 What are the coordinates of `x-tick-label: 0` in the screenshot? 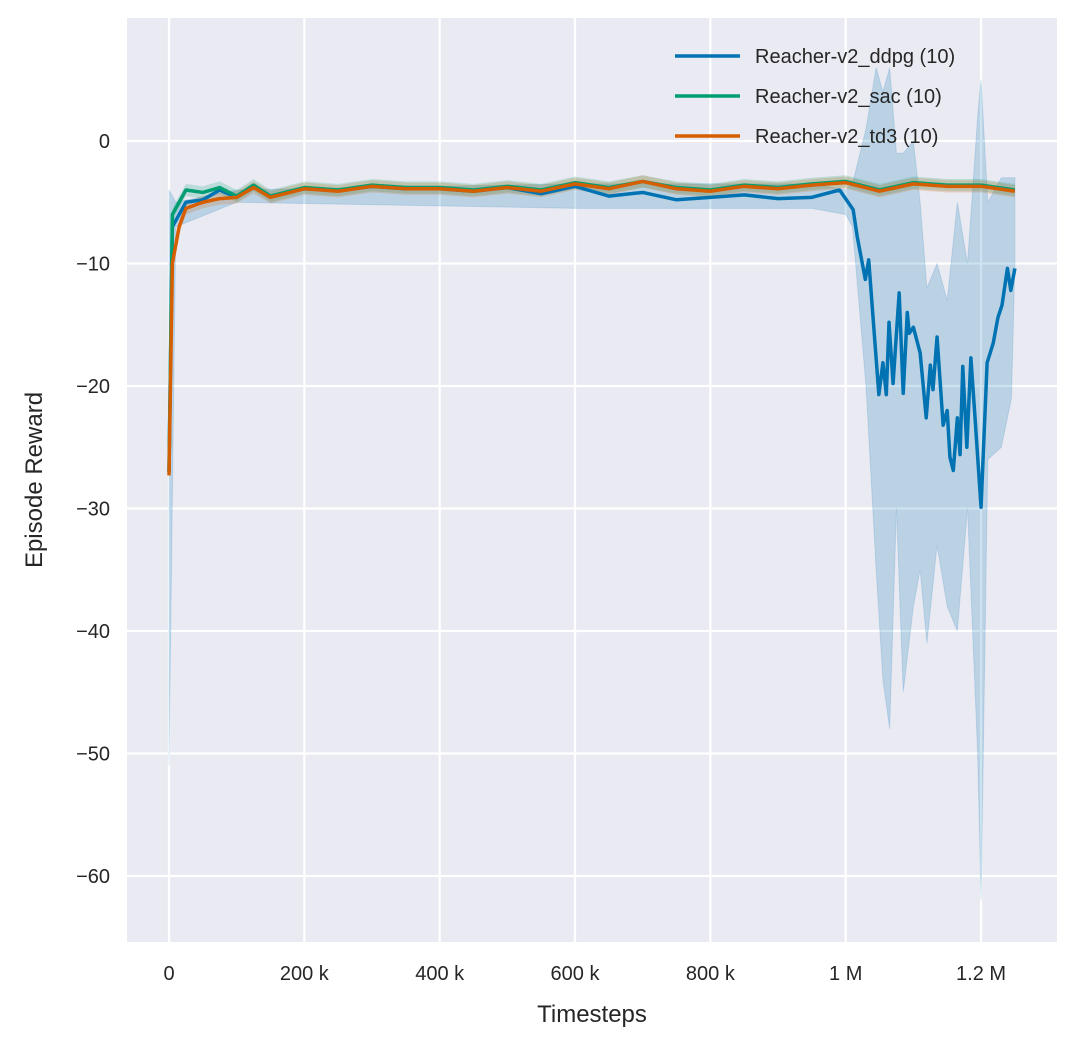 It's located at (168, 974).